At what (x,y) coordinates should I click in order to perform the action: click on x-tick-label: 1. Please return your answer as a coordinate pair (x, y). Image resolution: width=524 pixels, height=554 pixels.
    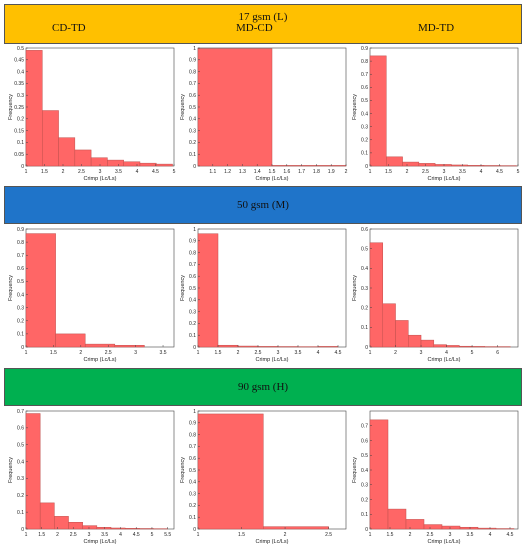
    Looking at the image, I should click on (26, 172).